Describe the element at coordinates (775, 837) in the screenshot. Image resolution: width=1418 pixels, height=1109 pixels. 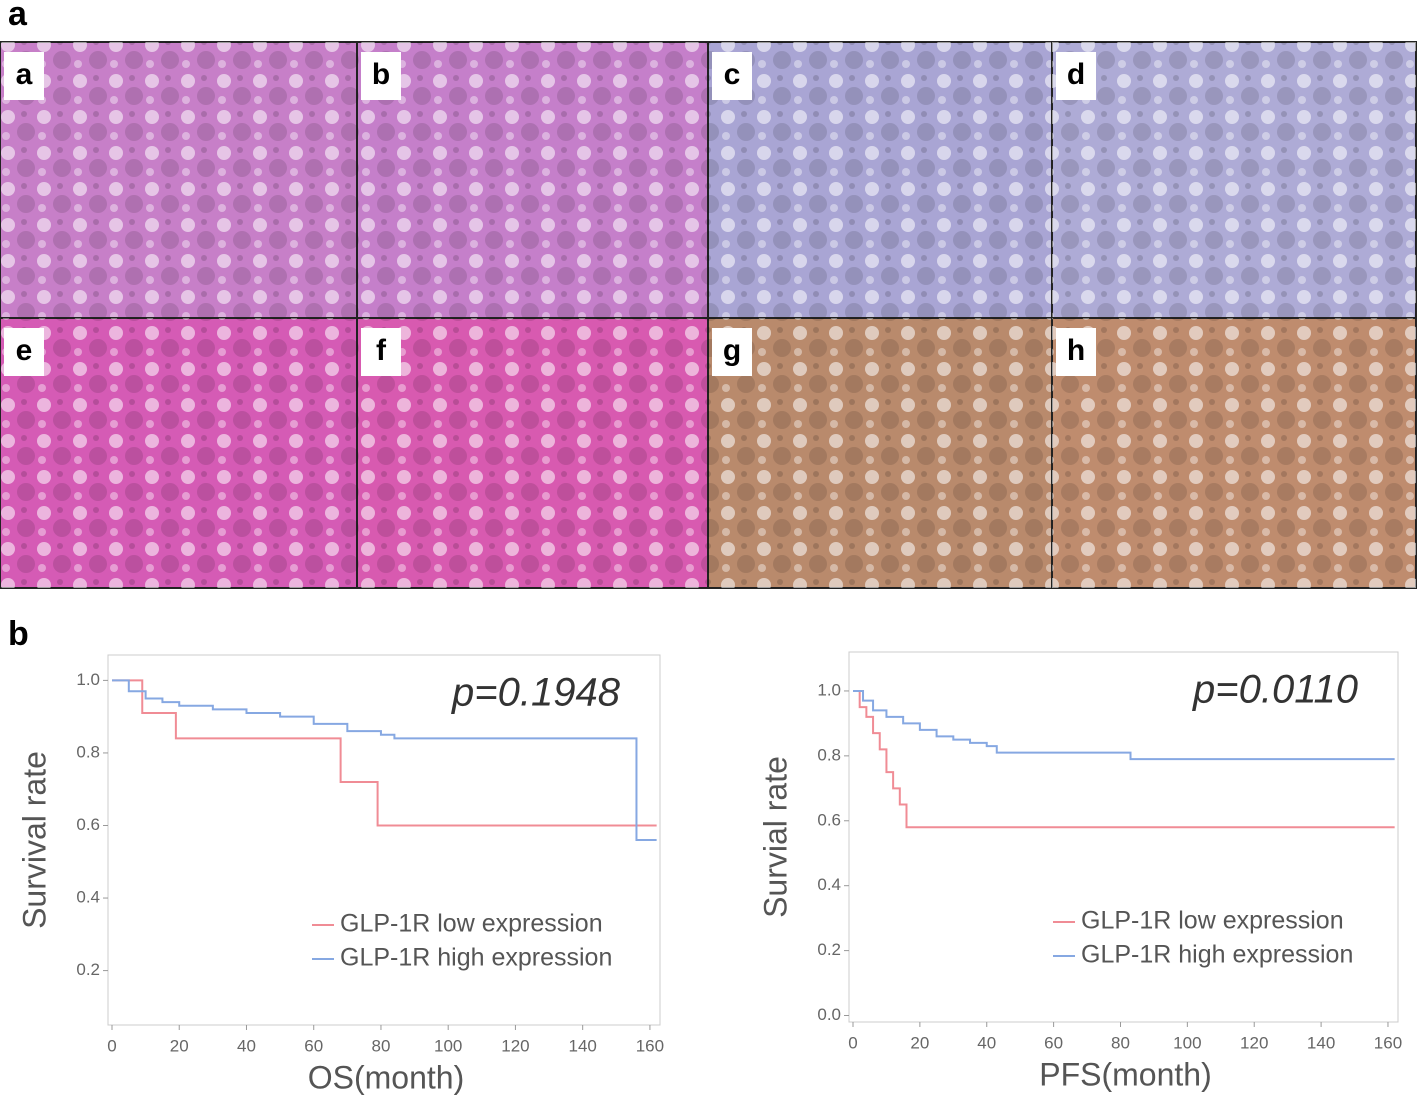
I see `y-axis-title: Survial rate` at that location.